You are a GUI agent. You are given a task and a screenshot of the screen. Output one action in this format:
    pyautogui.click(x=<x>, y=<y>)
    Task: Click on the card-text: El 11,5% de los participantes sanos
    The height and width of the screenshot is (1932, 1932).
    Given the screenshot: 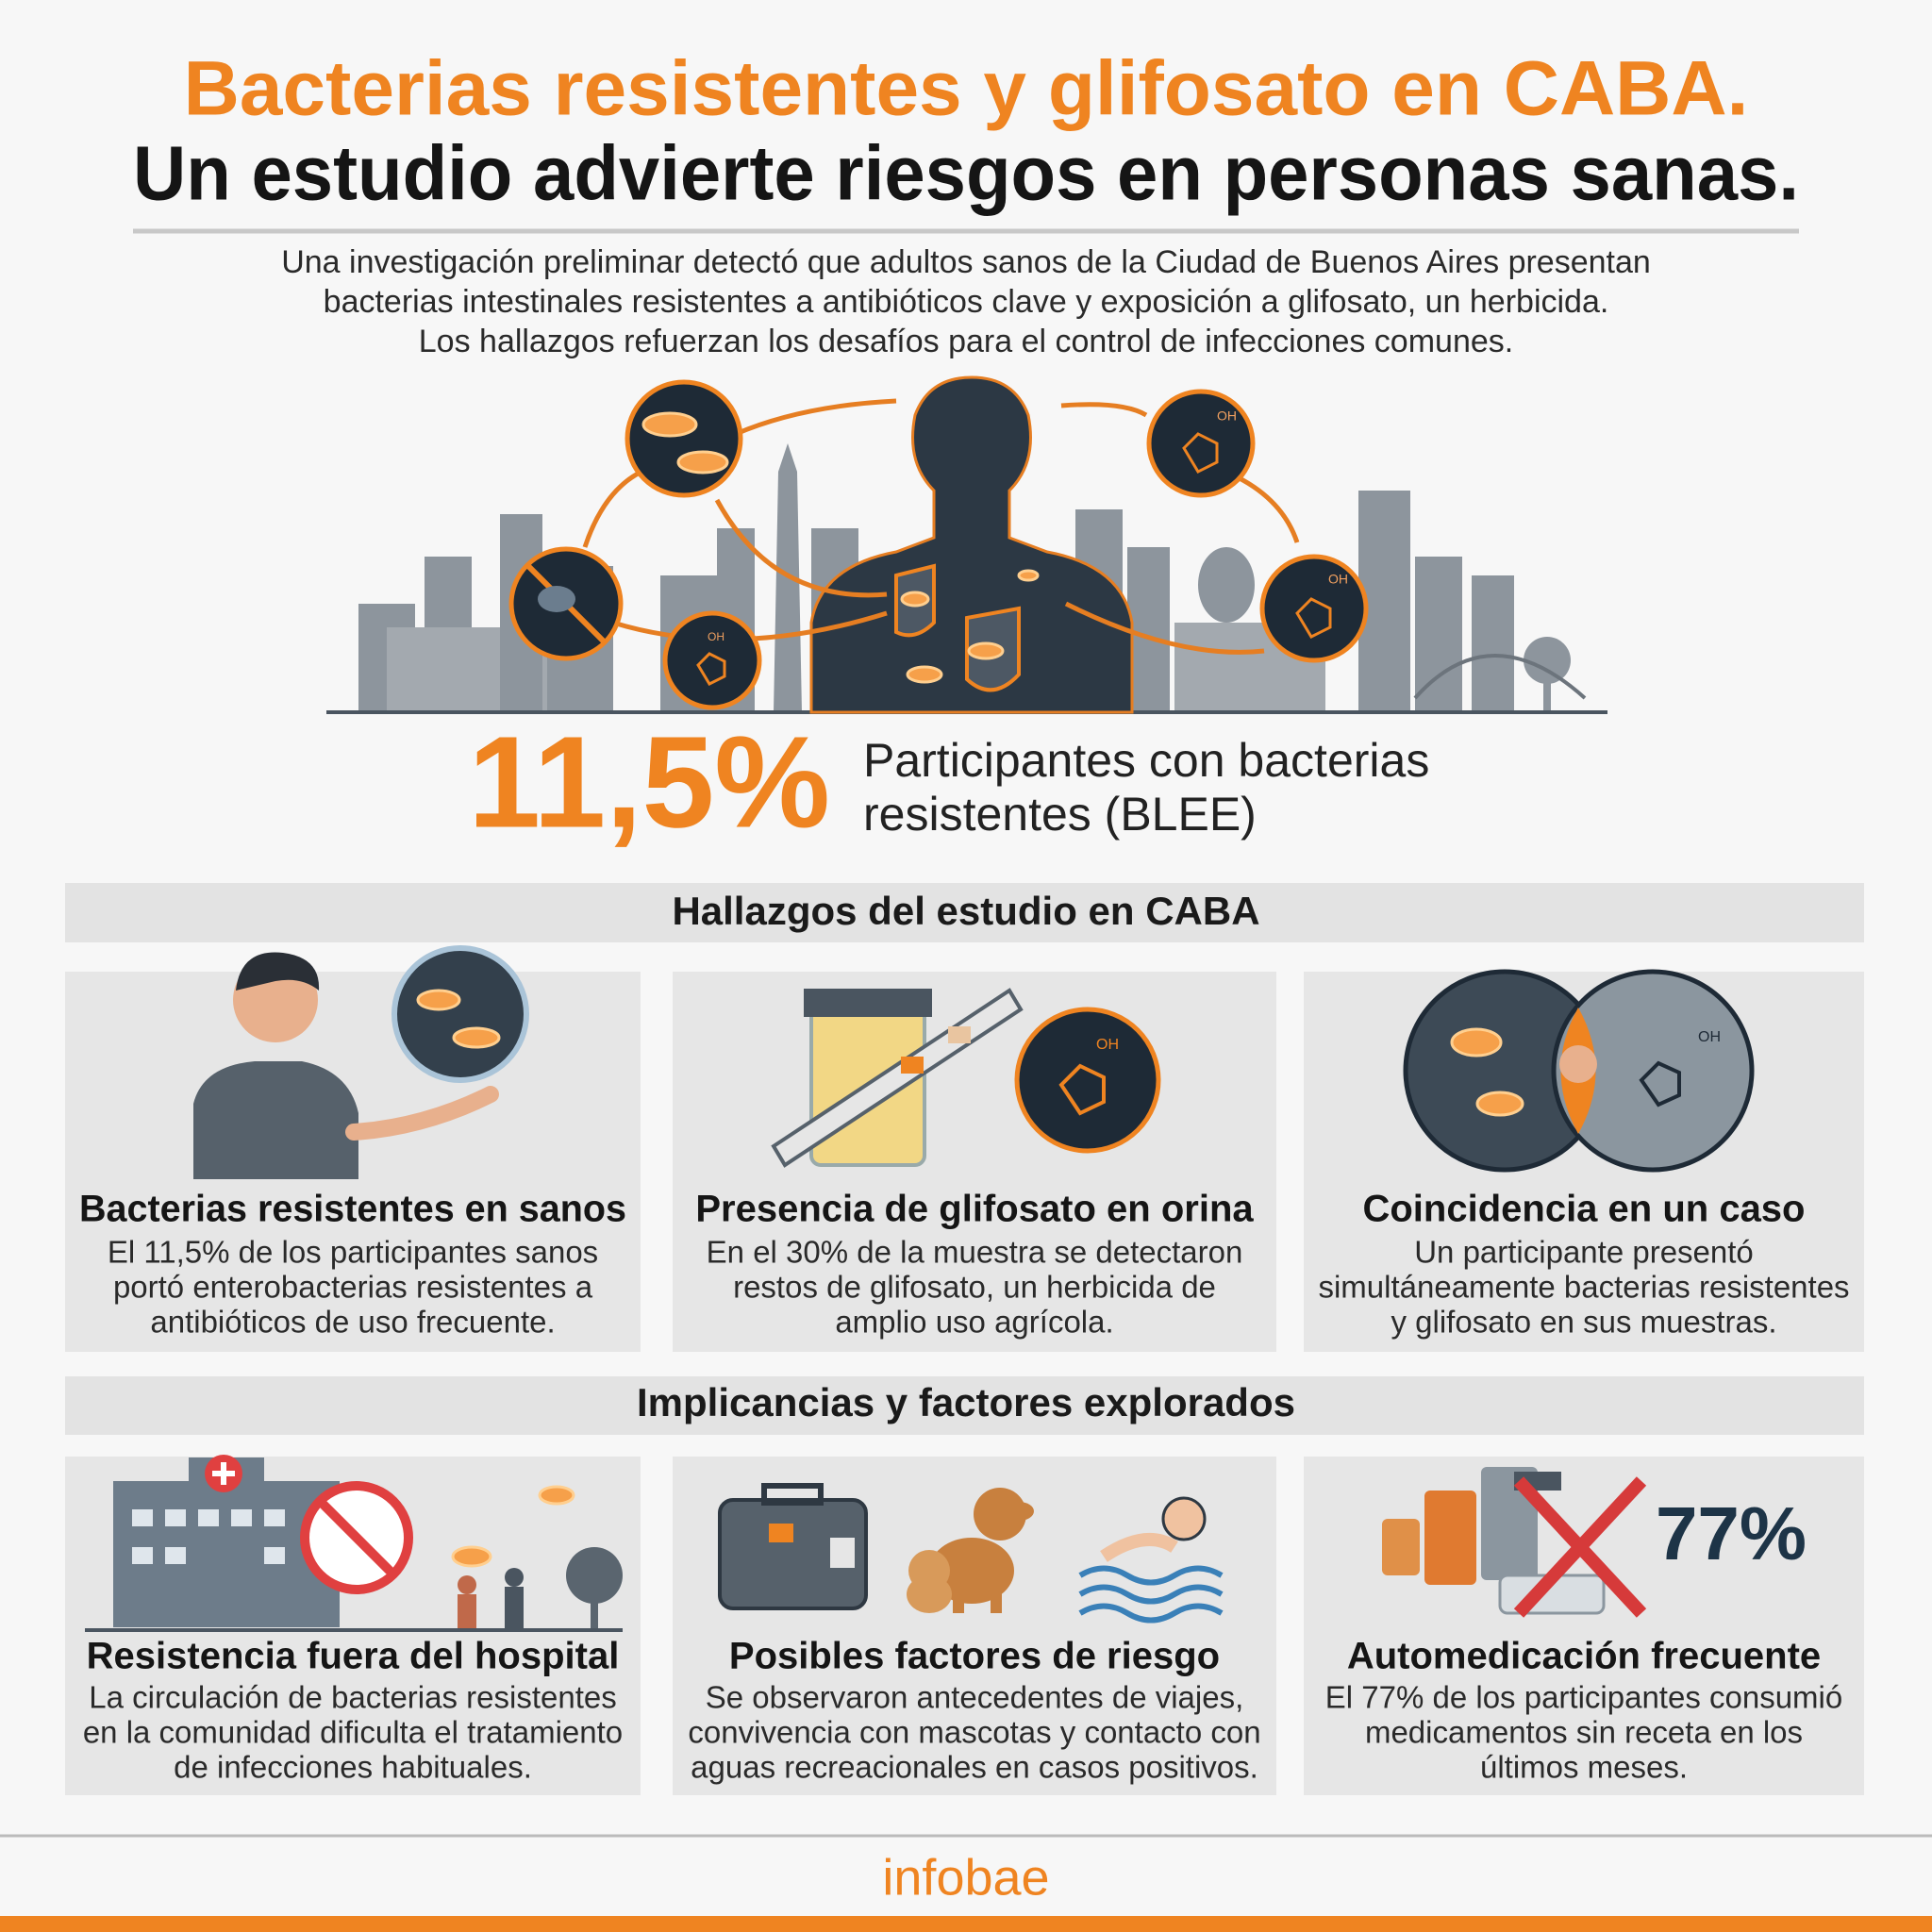 What is the action you would take?
    pyautogui.click(x=353, y=1253)
    